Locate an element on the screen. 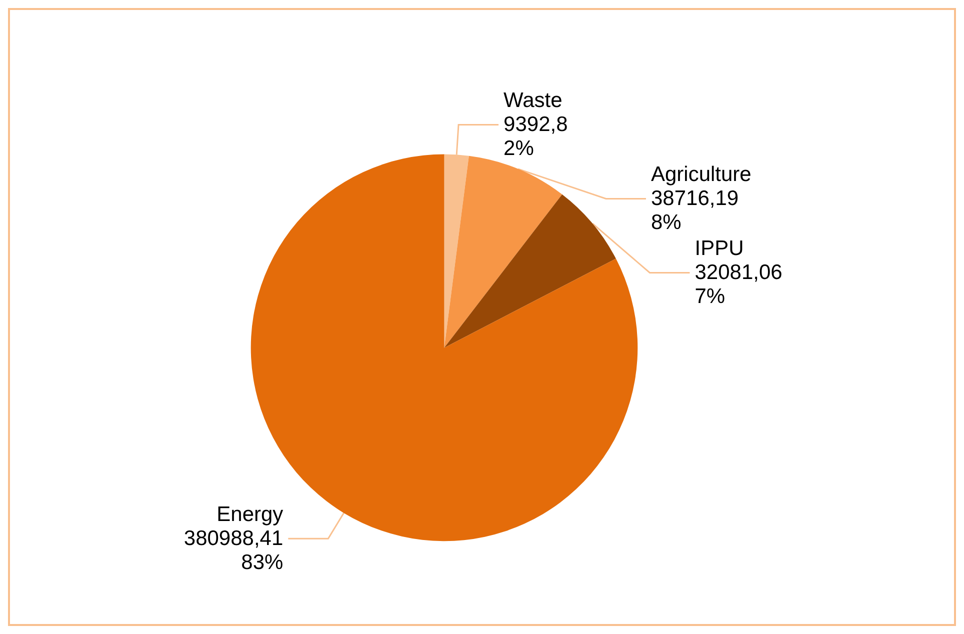 The image size is (964, 634). slice-label: Agriculture is located at coordinates (701, 174).